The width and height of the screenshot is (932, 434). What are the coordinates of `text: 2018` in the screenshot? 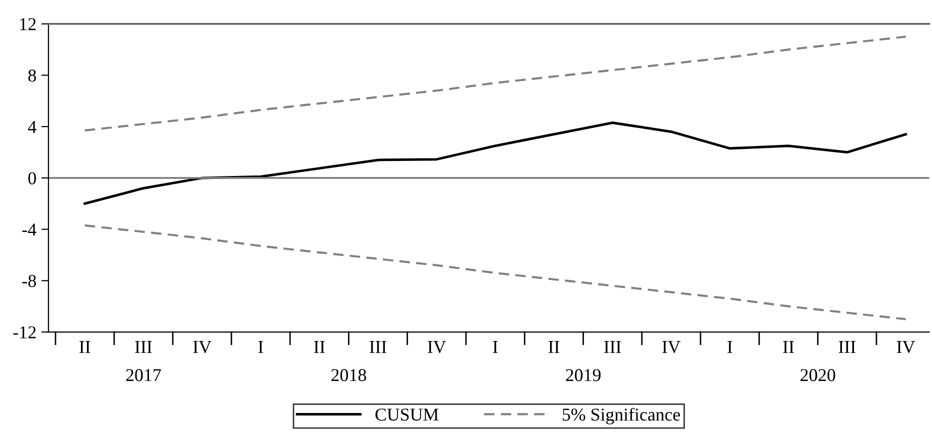 It's located at (348, 375).